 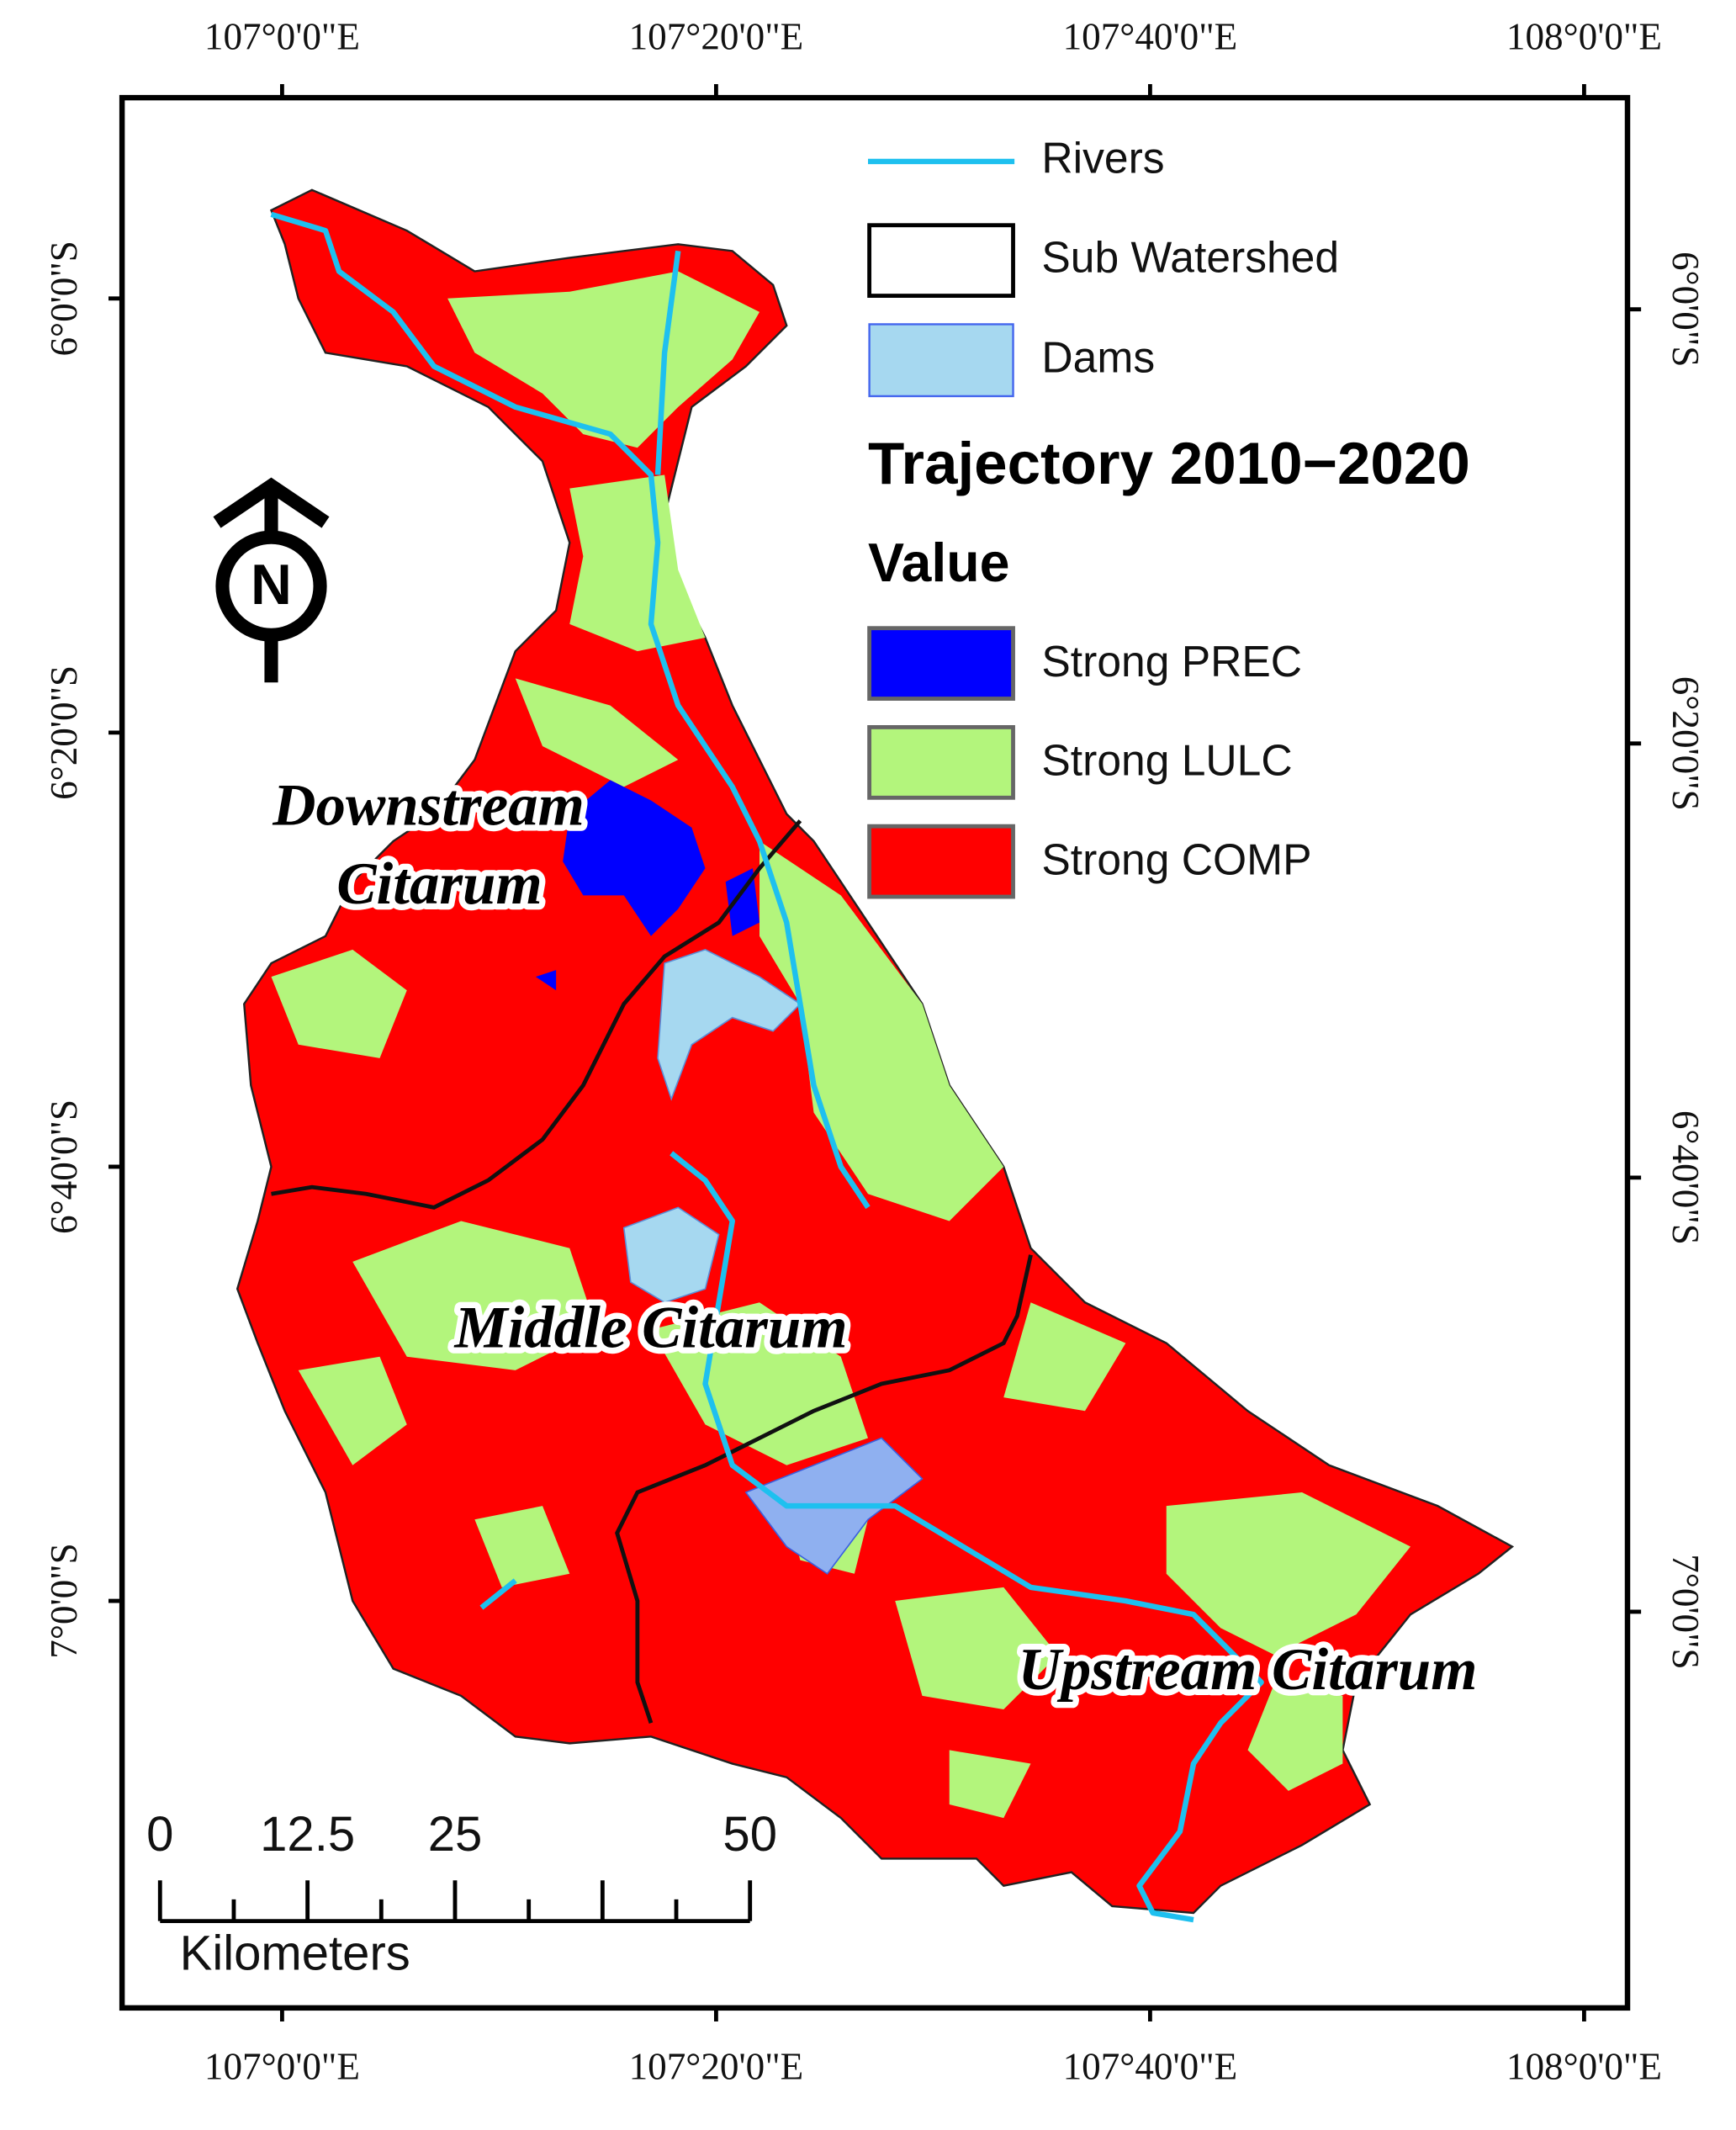 I want to click on north-label: N, so click(x=271, y=585).